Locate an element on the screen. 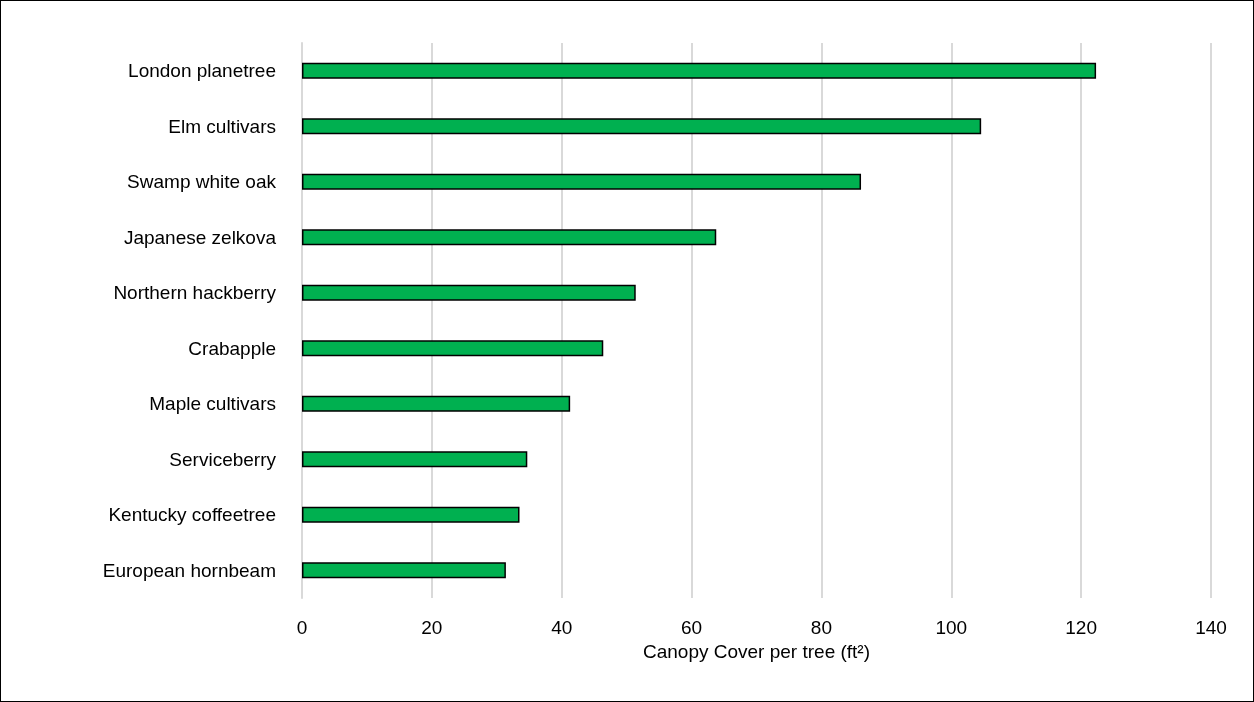 This screenshot has width=1254, height=702. x-tick-label: 80 is located at coordinates (821, 627).